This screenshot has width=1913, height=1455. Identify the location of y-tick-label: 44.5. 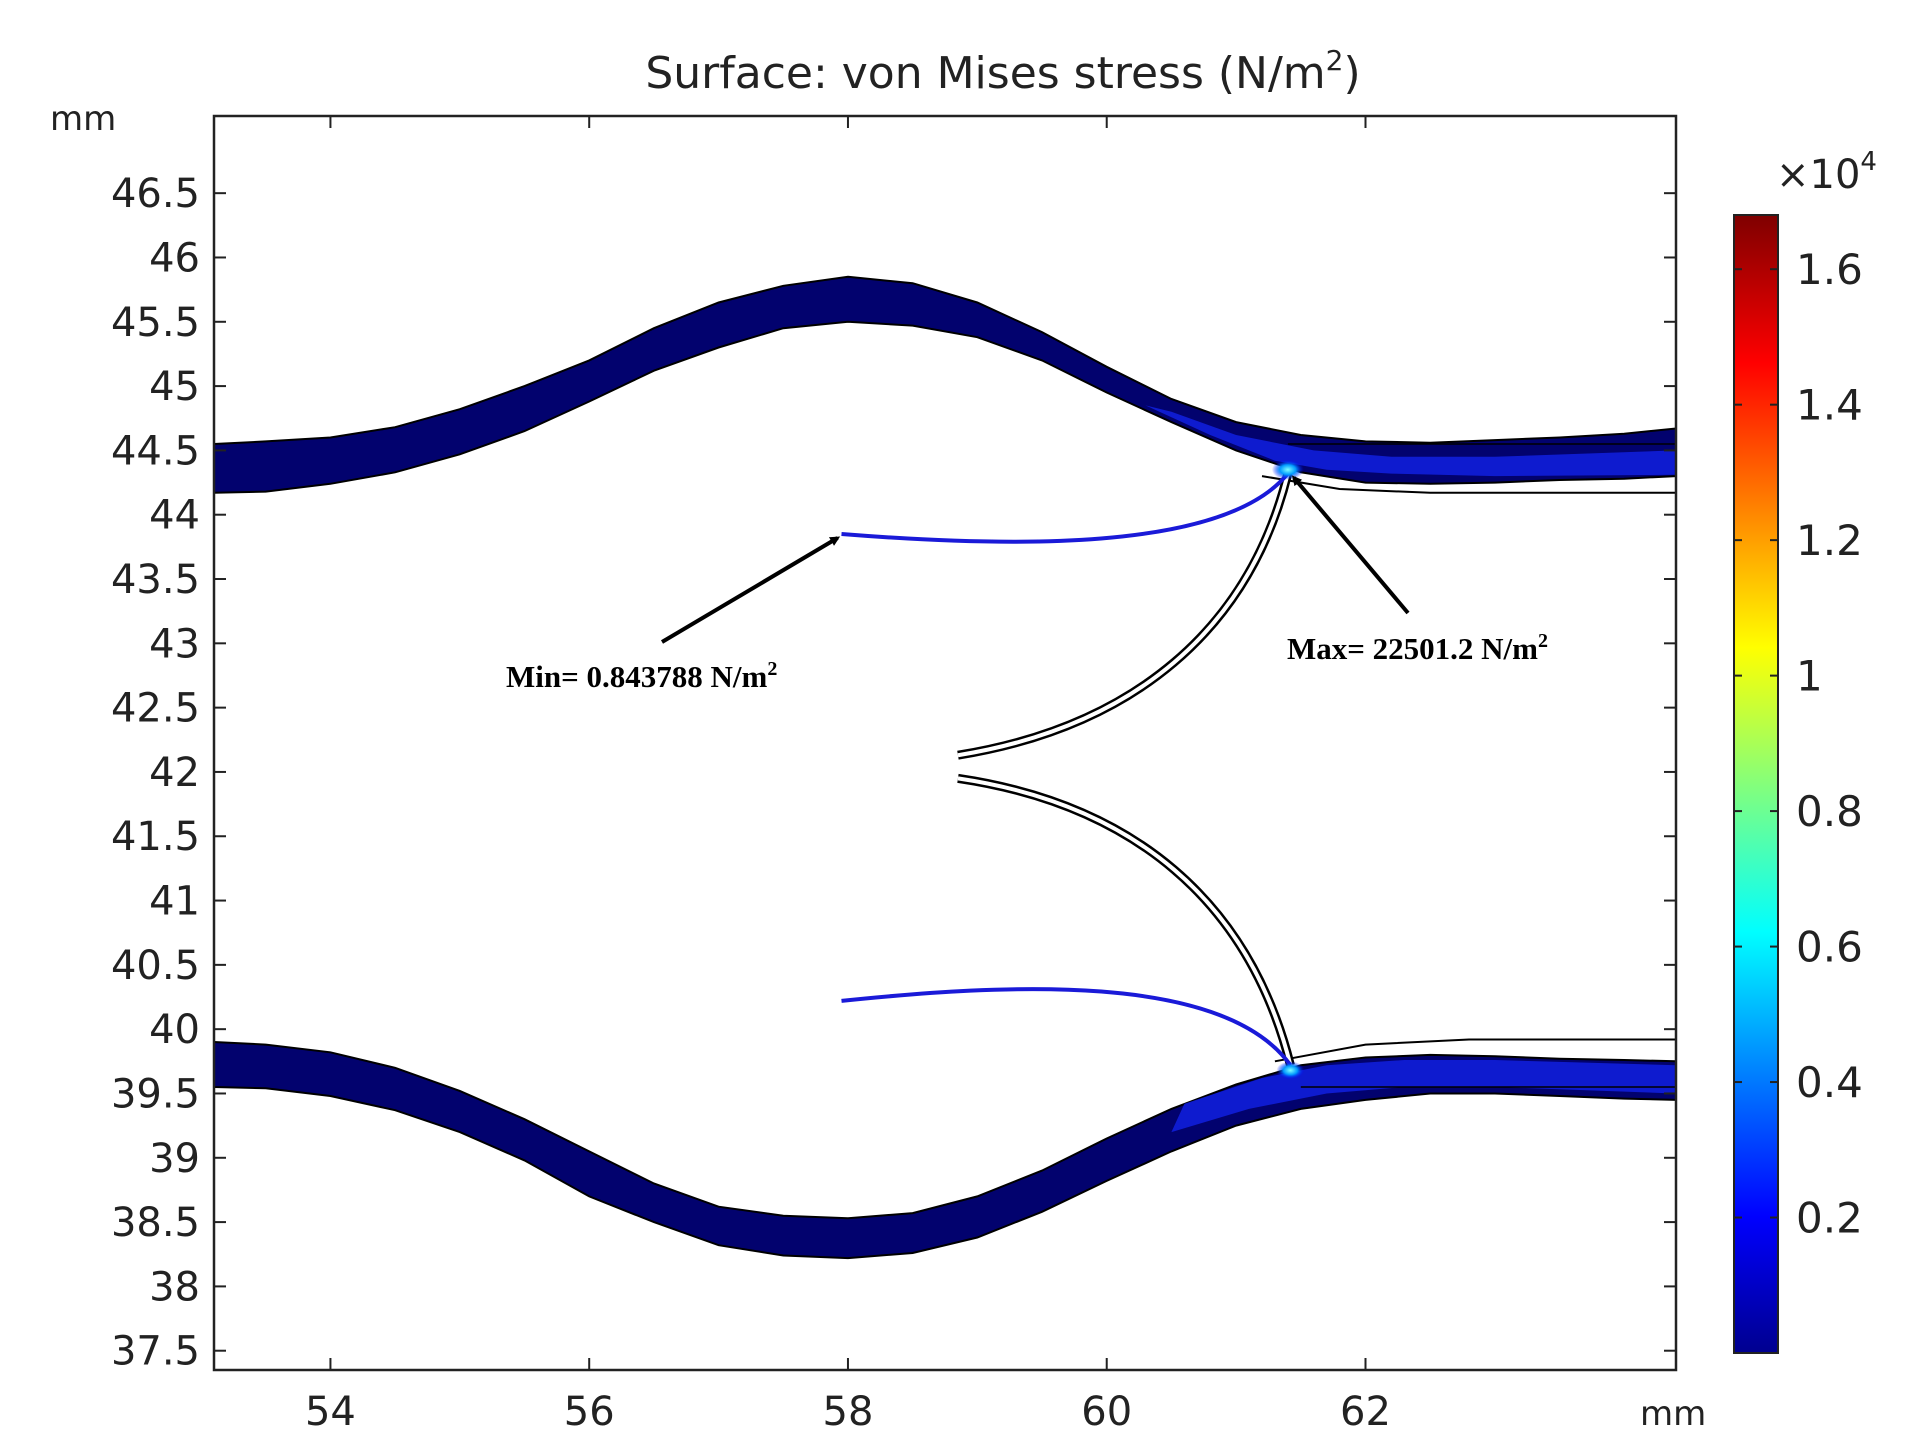
(155, 451).